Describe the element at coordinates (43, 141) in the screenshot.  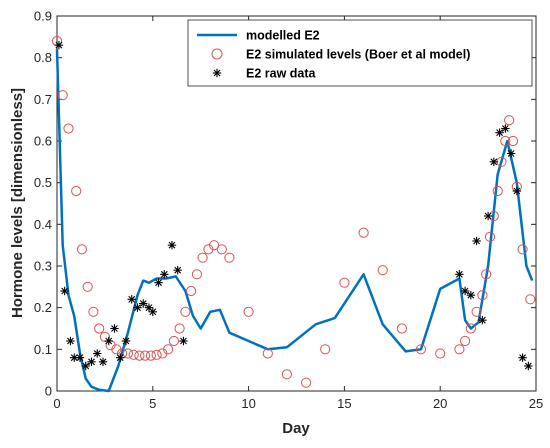
I see `y-tick-label: 0.6` at that location.